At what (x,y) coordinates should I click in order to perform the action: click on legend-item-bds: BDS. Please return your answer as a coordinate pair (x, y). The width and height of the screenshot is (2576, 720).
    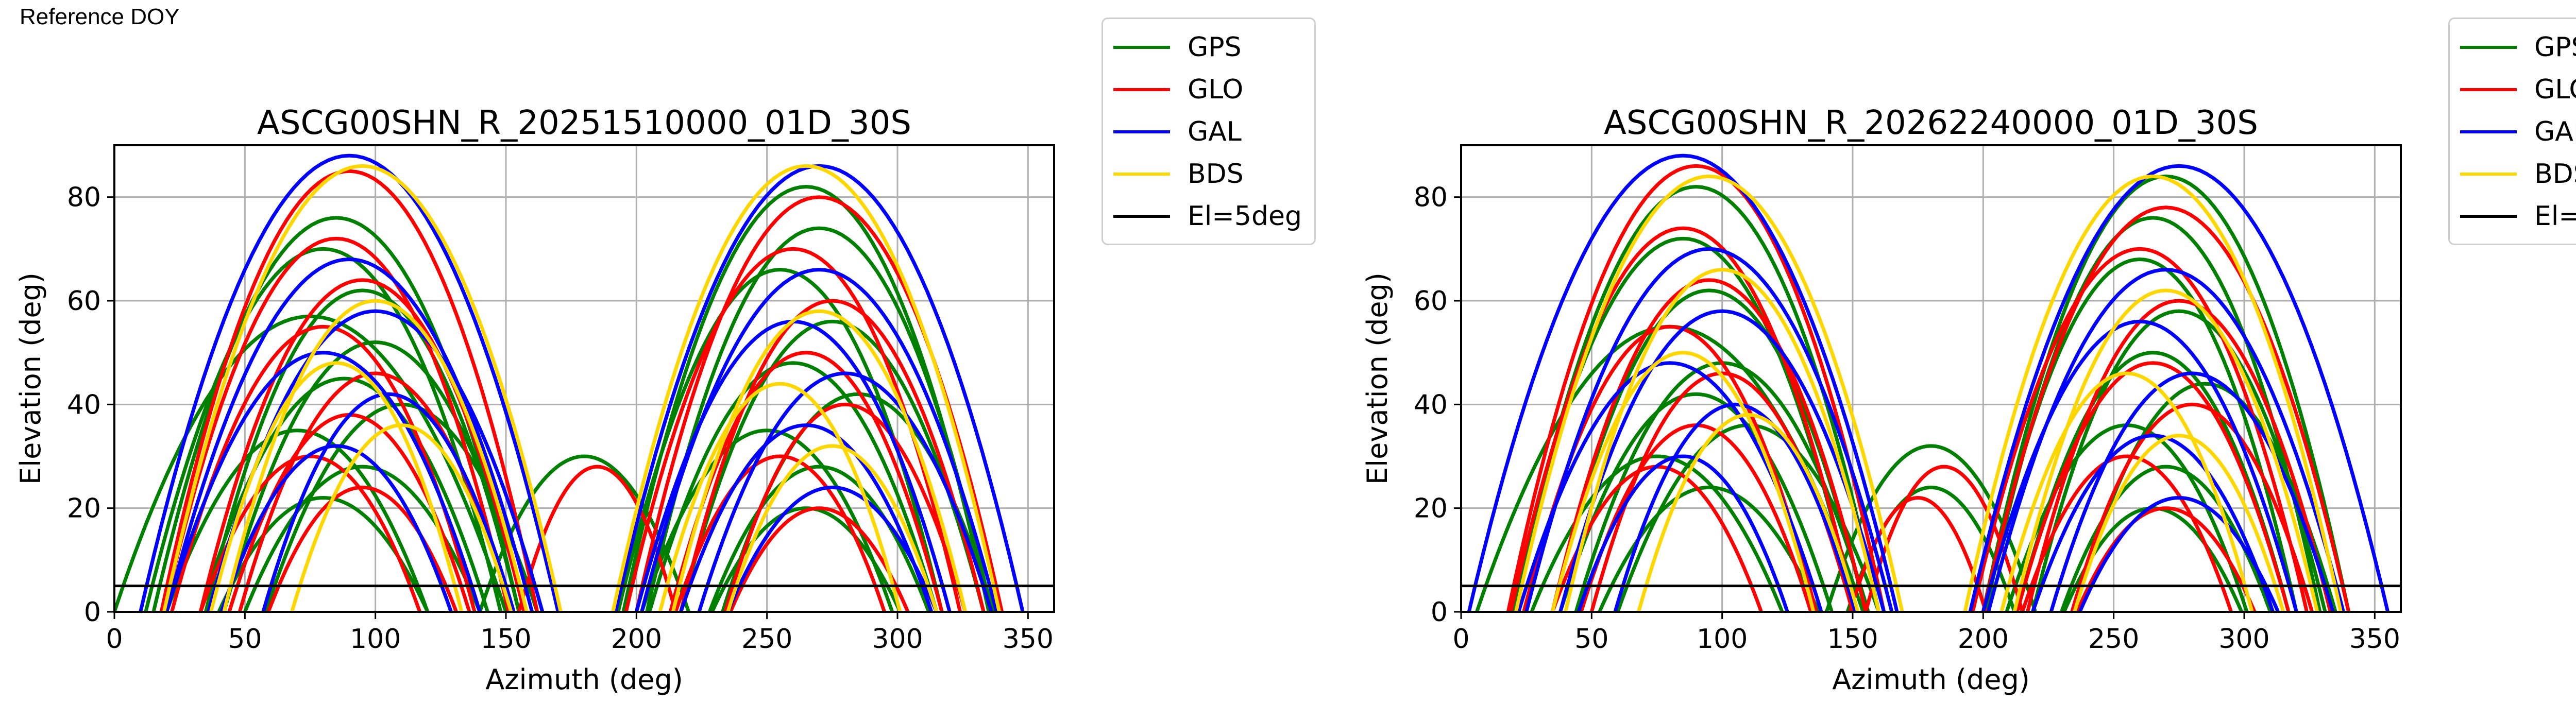
    Looking at the image, I should click on (2518, 174).